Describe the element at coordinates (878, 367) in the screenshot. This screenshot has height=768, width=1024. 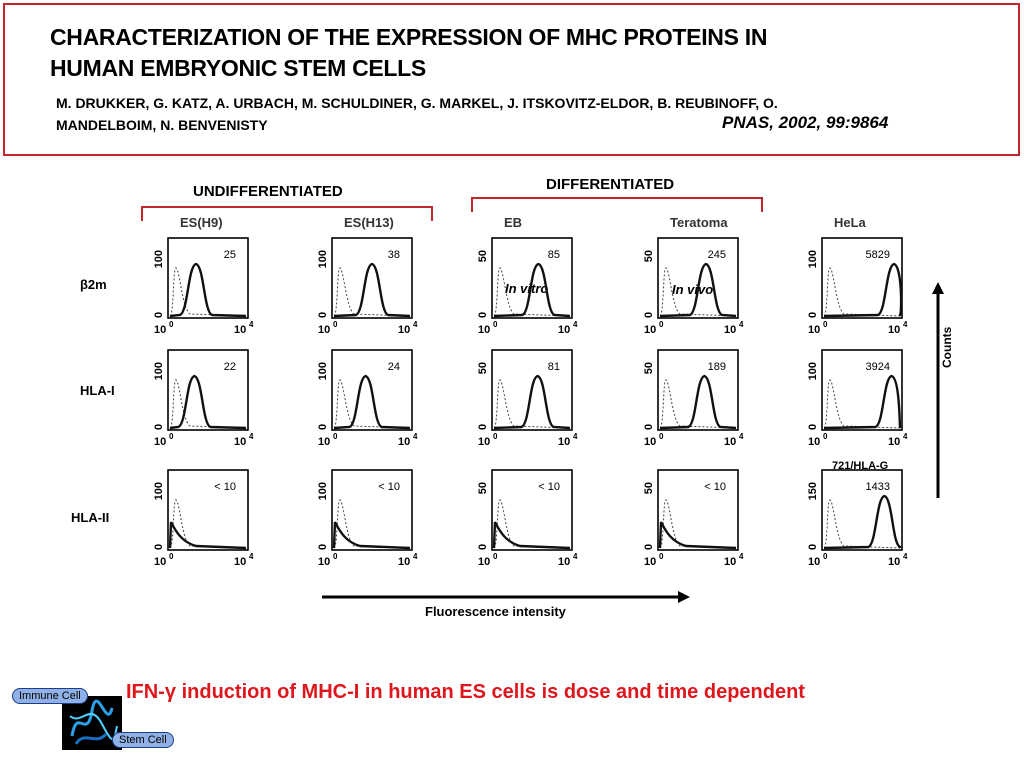
I see `mfi-value: 3924` at that location.